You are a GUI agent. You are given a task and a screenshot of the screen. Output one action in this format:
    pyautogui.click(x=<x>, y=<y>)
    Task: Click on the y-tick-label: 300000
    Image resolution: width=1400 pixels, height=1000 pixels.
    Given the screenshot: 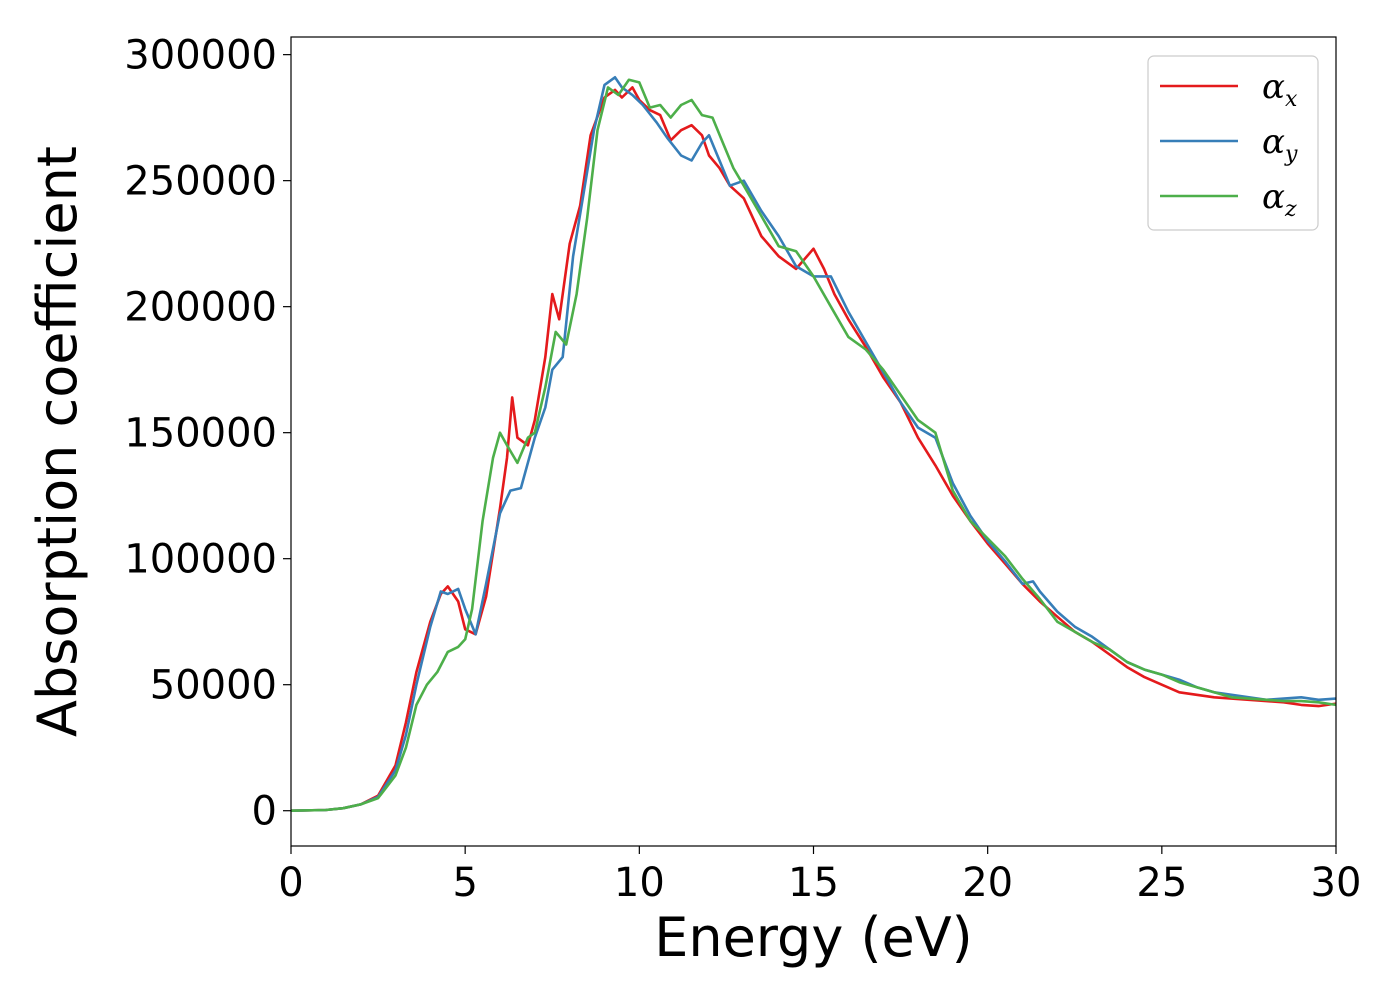 What is the action you would take?
    pyautogui.click(x=200, y=56)
    